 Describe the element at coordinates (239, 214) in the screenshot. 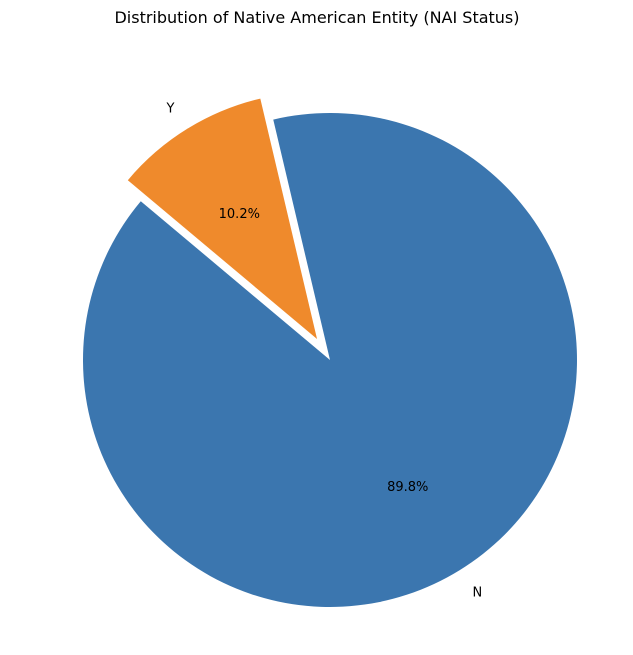

I see `slice-percent-y: 10.2%` at that location.